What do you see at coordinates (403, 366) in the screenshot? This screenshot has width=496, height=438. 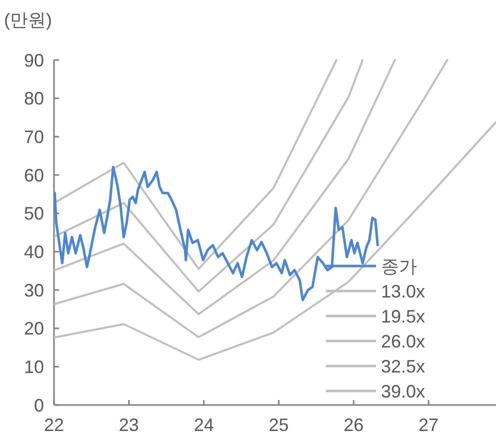 I see `legend-label: 32.5x` at bounding box center [403, 366].